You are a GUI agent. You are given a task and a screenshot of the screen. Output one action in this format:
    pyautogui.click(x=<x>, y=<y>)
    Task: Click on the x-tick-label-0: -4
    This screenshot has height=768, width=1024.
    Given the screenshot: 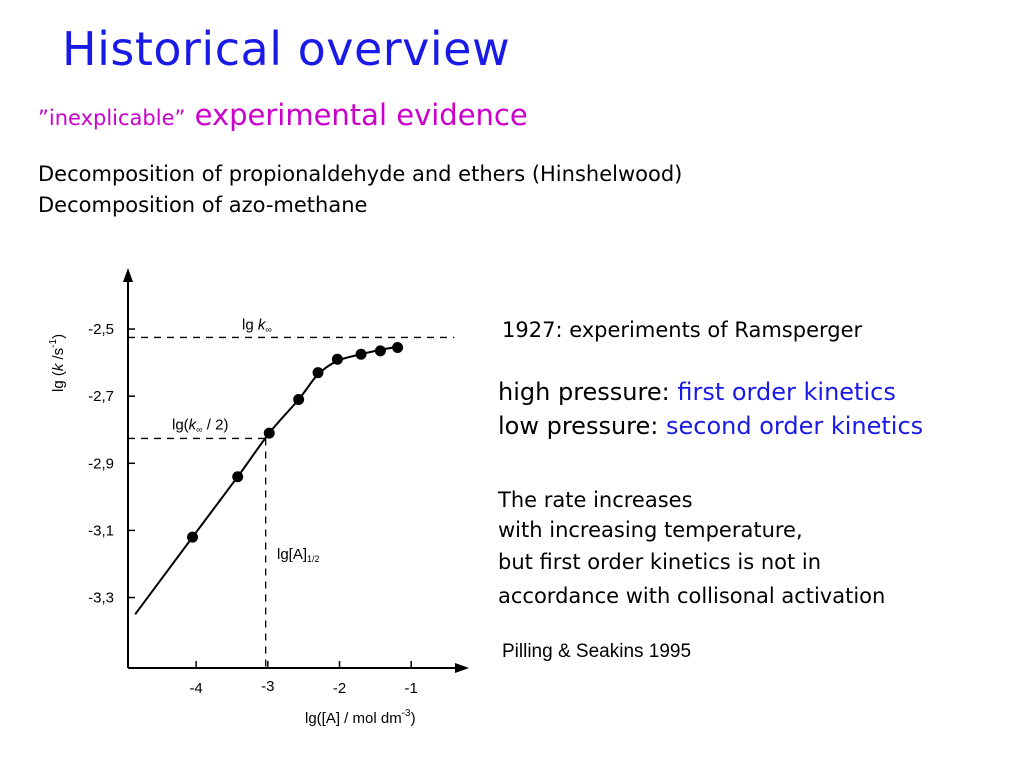 What is the action you would take?
    pyautogui.click(x=195, y=688)
    